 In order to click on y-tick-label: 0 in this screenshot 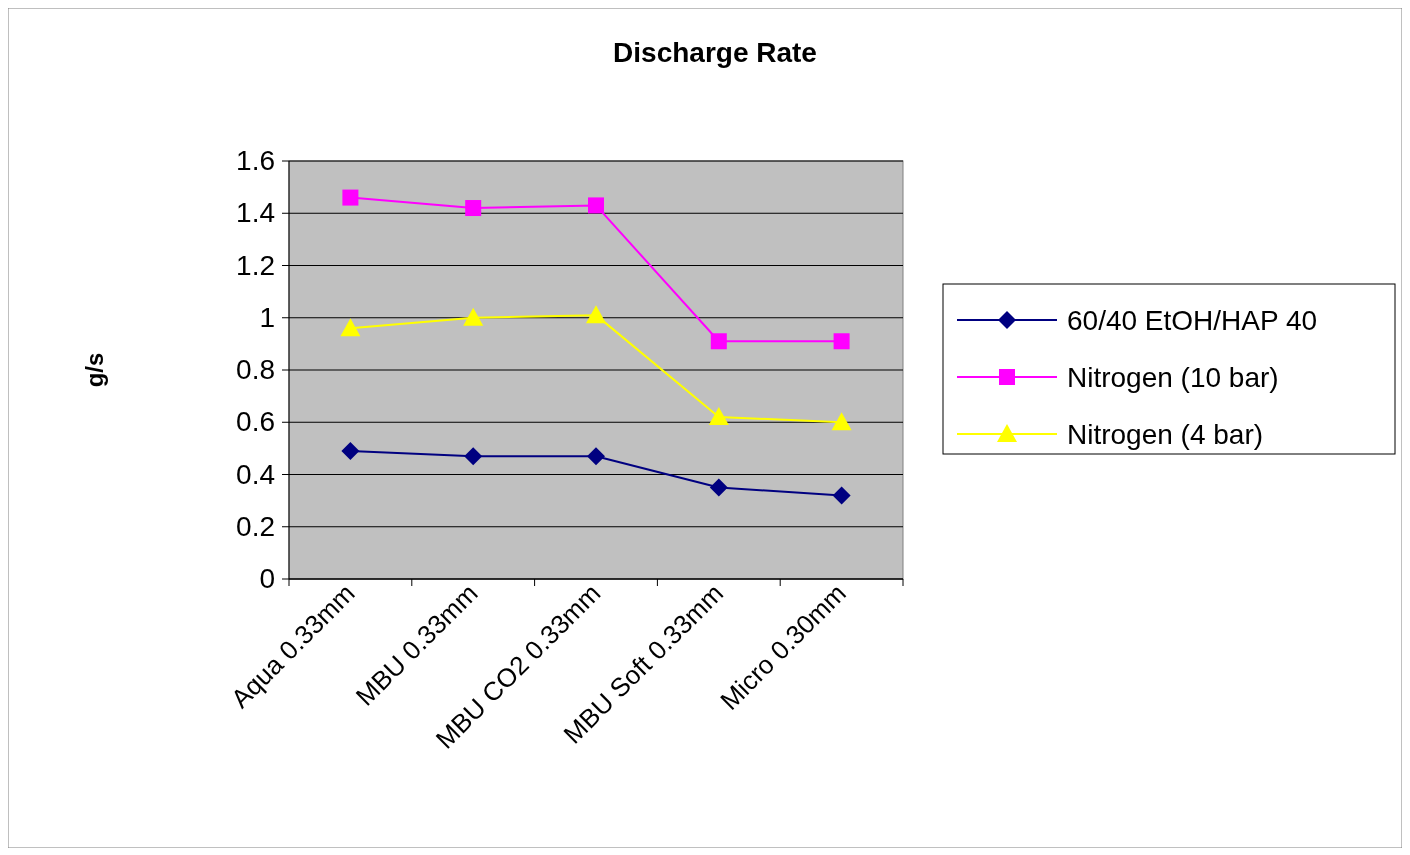, I will do `click(267, 578)`.